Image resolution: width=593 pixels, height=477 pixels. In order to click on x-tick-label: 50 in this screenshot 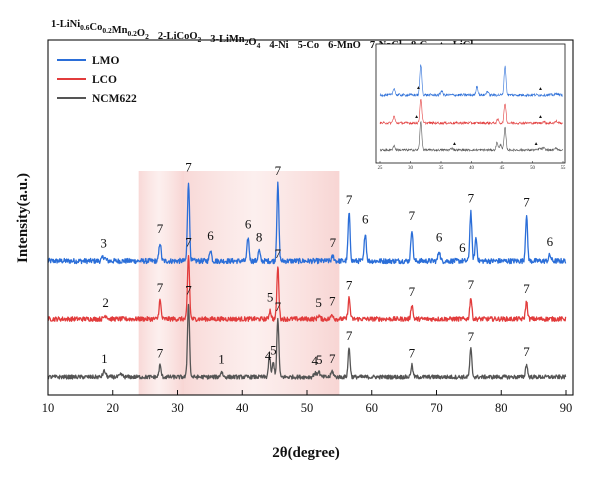, I will do `click(307, 408)`.